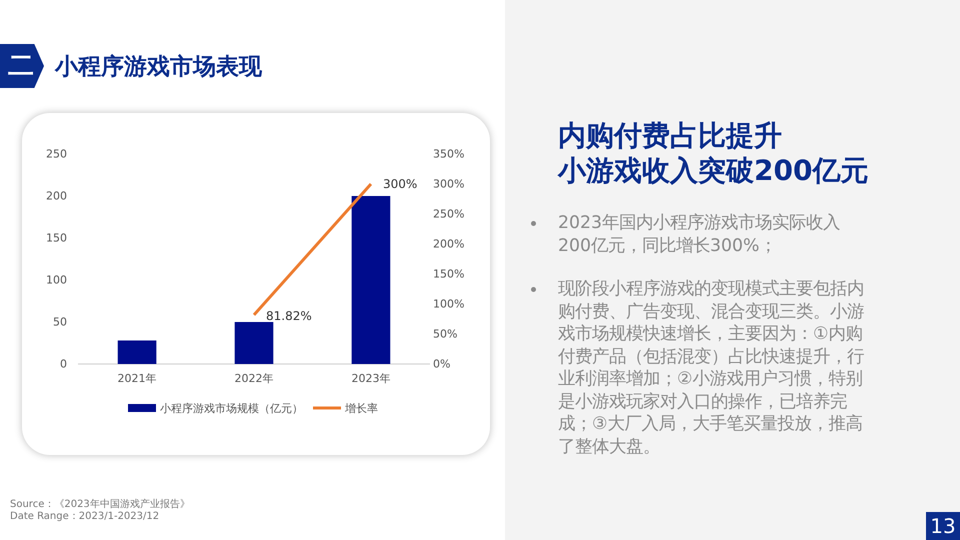 The image size is (960, 540). What do you see at coordinates (231, 408) in the screenshot?
I see `legend-label: 小程序游戏市场规模（亿元）` at bounding box center [231, 408].